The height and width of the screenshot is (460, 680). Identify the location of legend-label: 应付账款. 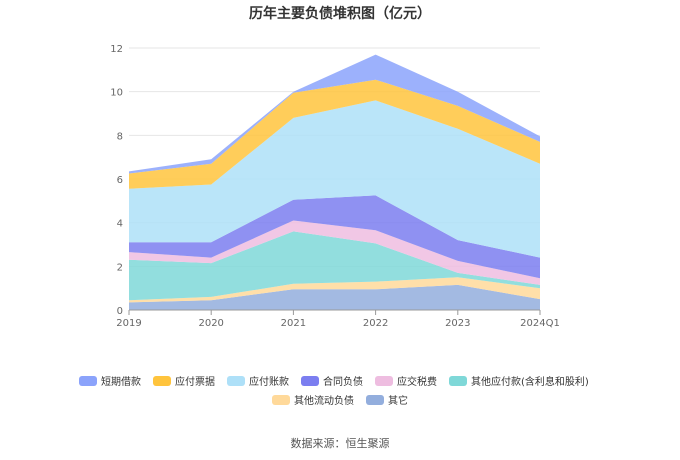
(269, 381).